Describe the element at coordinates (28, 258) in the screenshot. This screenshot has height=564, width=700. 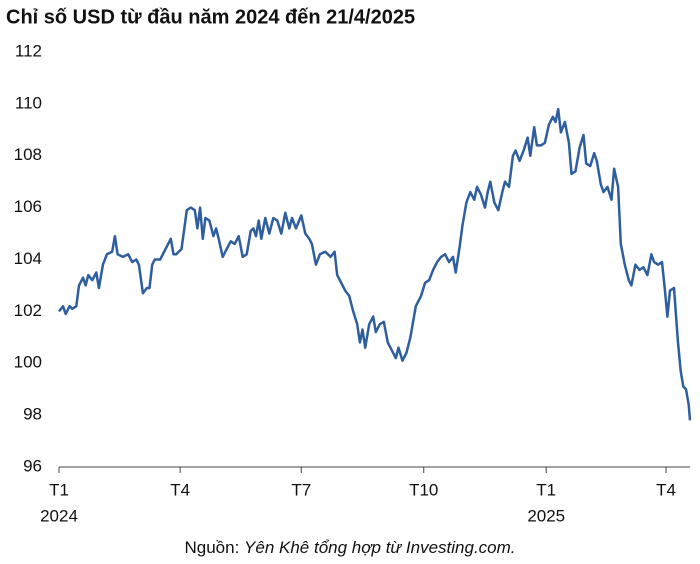
I see `y-tick-label: 104` at that location.